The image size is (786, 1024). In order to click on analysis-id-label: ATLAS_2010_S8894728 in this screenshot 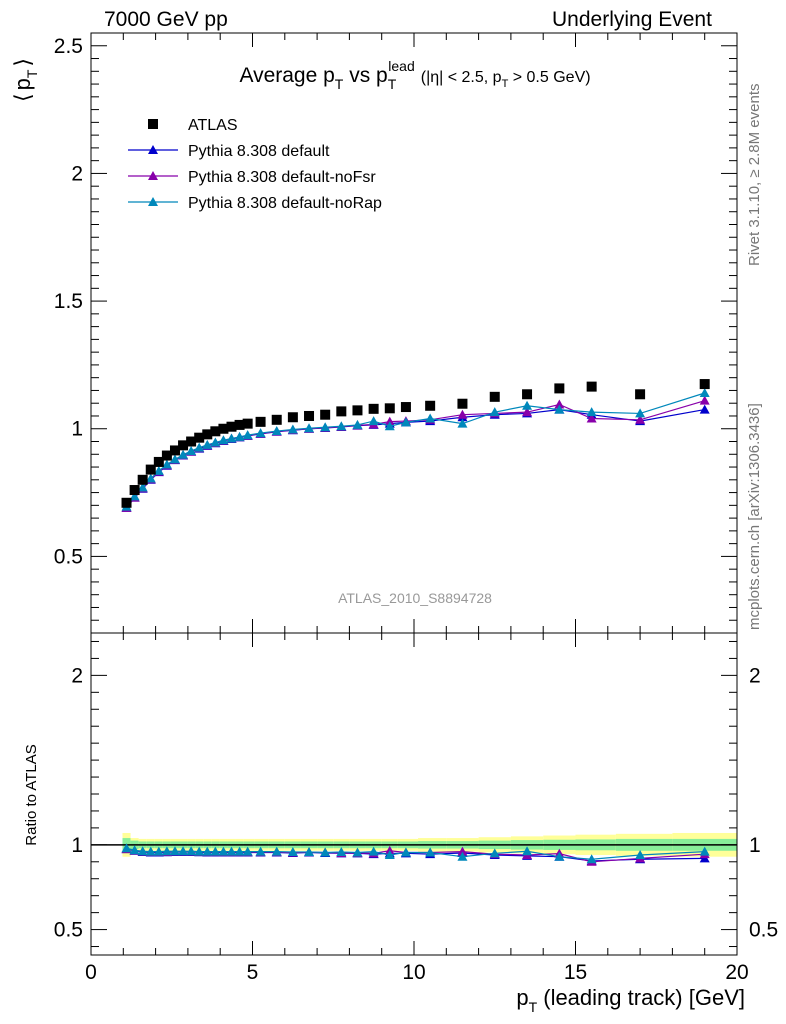, I will do `click(415, 598)`.